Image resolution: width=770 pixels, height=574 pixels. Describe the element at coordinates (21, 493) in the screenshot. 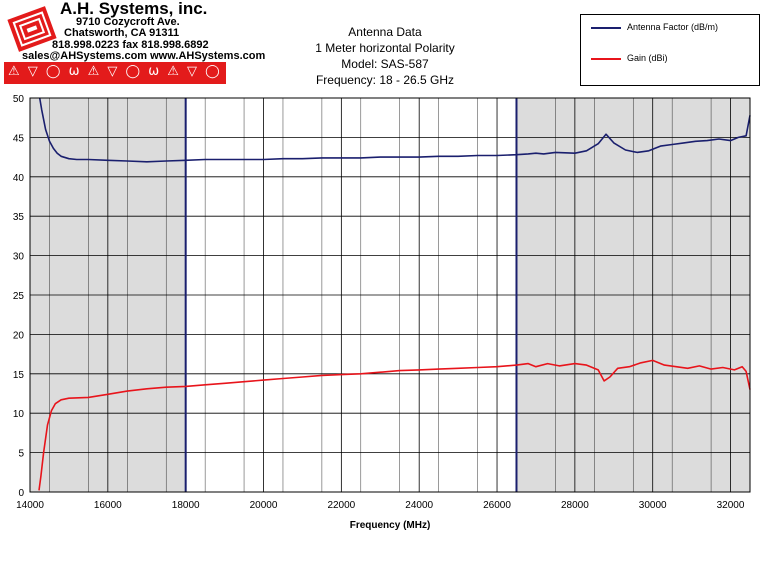

I see `y-tick-label-0: 0` at that location.